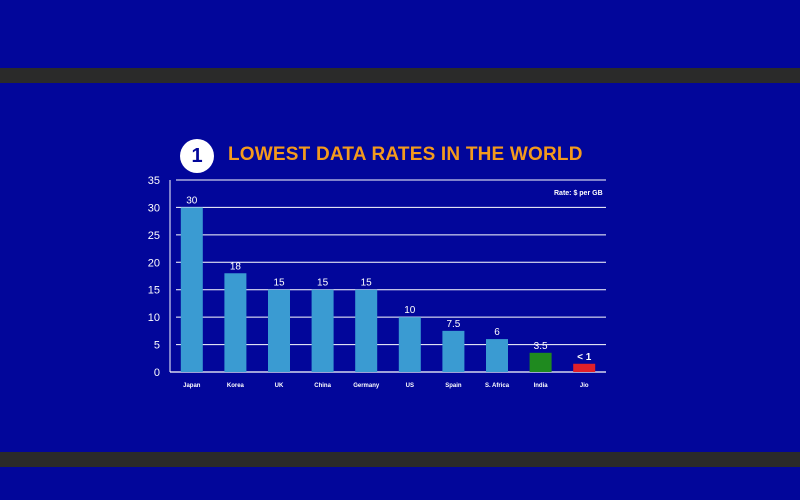 This screenshot has height=500, width=800. What do you see at coordinates (497, 332) in the screenshot?
I see `bar-value-label: 6` at bounding box center [497, 332].